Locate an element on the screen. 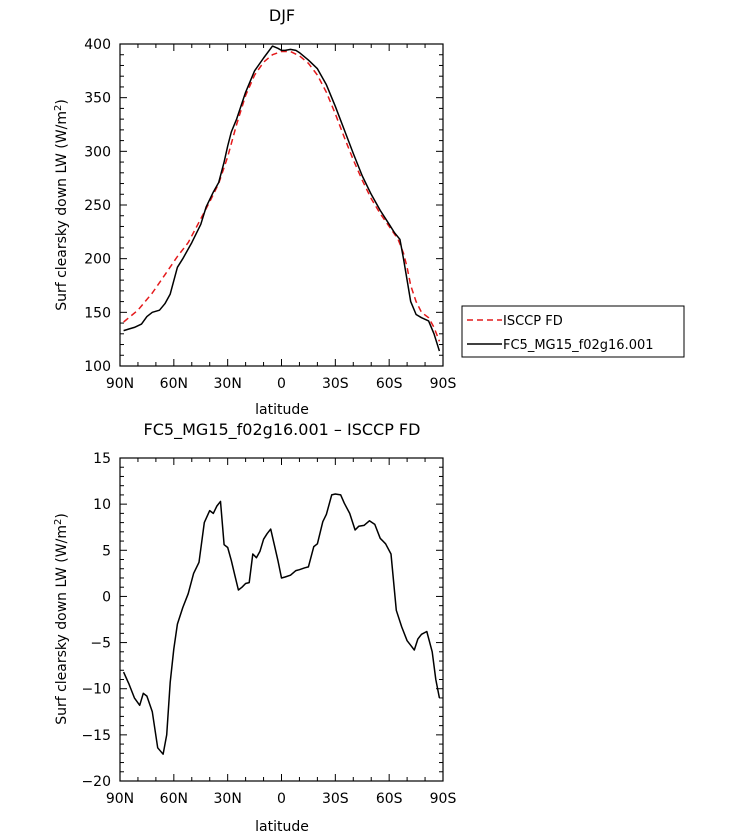 The width and height of the screenshot is (733, 837). bottom-chart-ylabel-close: ) is located at coordinates (62, 515).